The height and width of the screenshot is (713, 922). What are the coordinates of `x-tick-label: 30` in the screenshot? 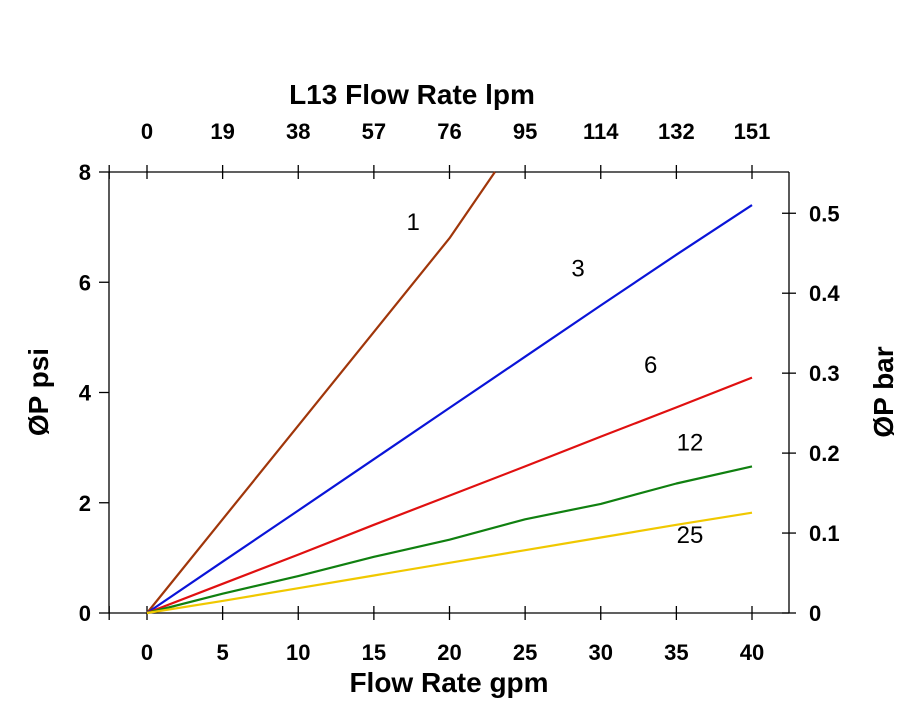 It's located at (601, 652).